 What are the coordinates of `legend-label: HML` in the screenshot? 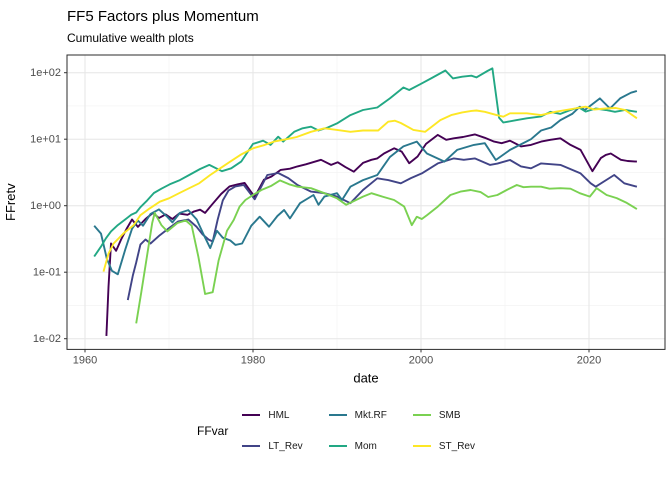 It's located at (279, 415).